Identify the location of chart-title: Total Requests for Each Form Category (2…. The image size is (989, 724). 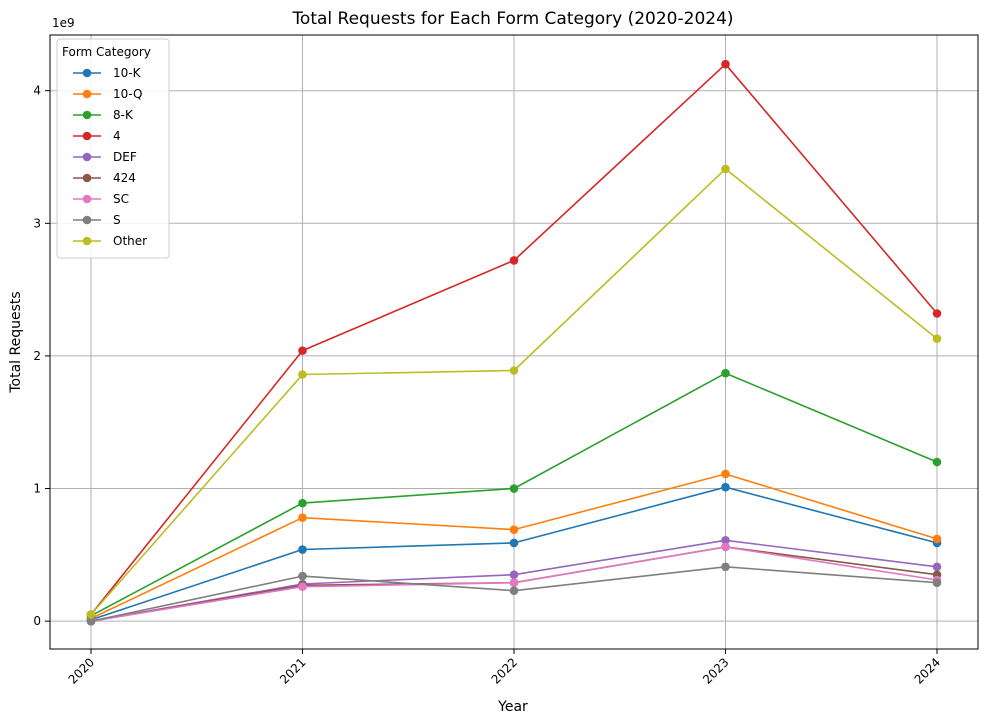
(512, 19).